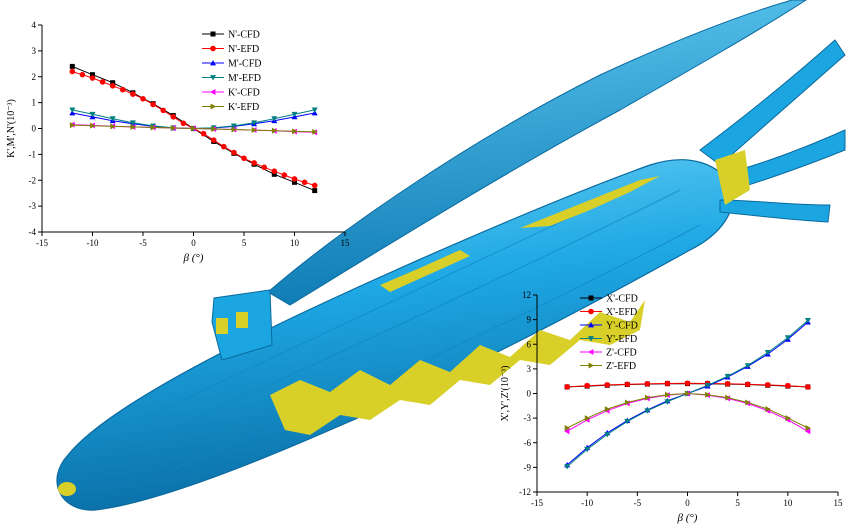 Image resolution: width=850 pixels, height=530 pixels. What do you see at coordinates (193, 243) in the screenshot?
I see `x-tick-label: 0` at bounding box center [193, 243].